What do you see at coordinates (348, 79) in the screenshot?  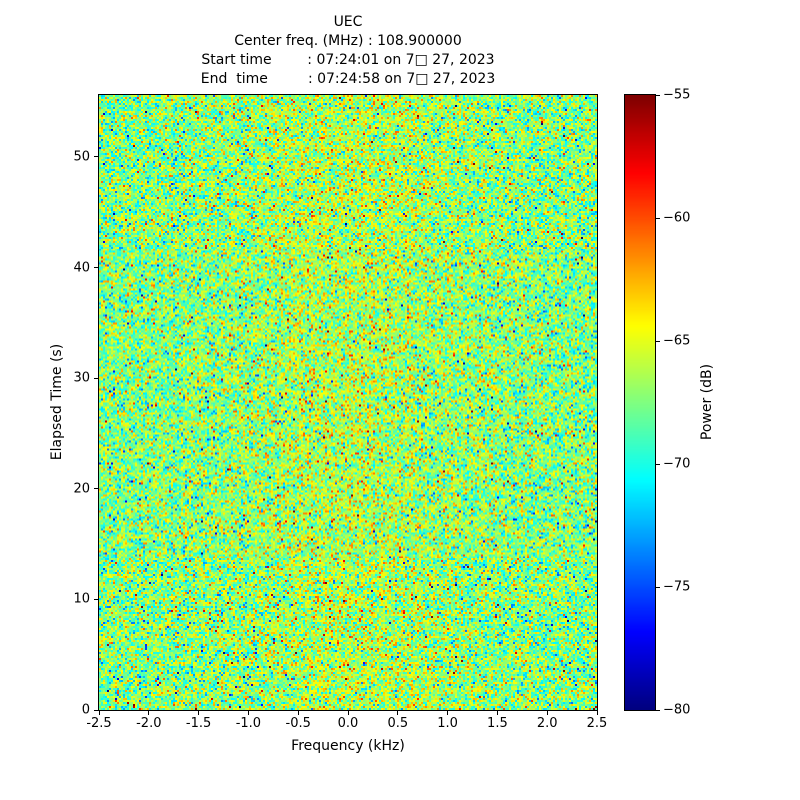 I see `end-time-line: End time : 07:24:58 on 7□ 27, 2023` at bounding box center [348, 79].